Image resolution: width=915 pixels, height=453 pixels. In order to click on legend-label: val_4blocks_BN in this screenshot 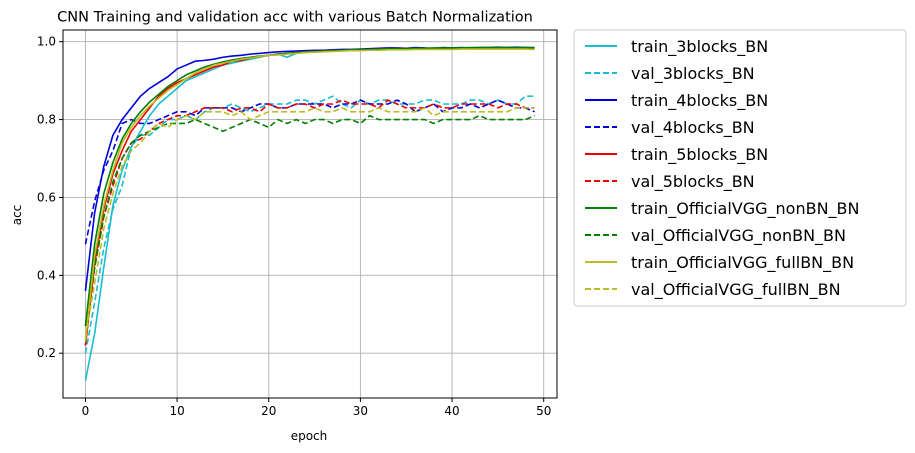, I will do `click(693, 128)`.